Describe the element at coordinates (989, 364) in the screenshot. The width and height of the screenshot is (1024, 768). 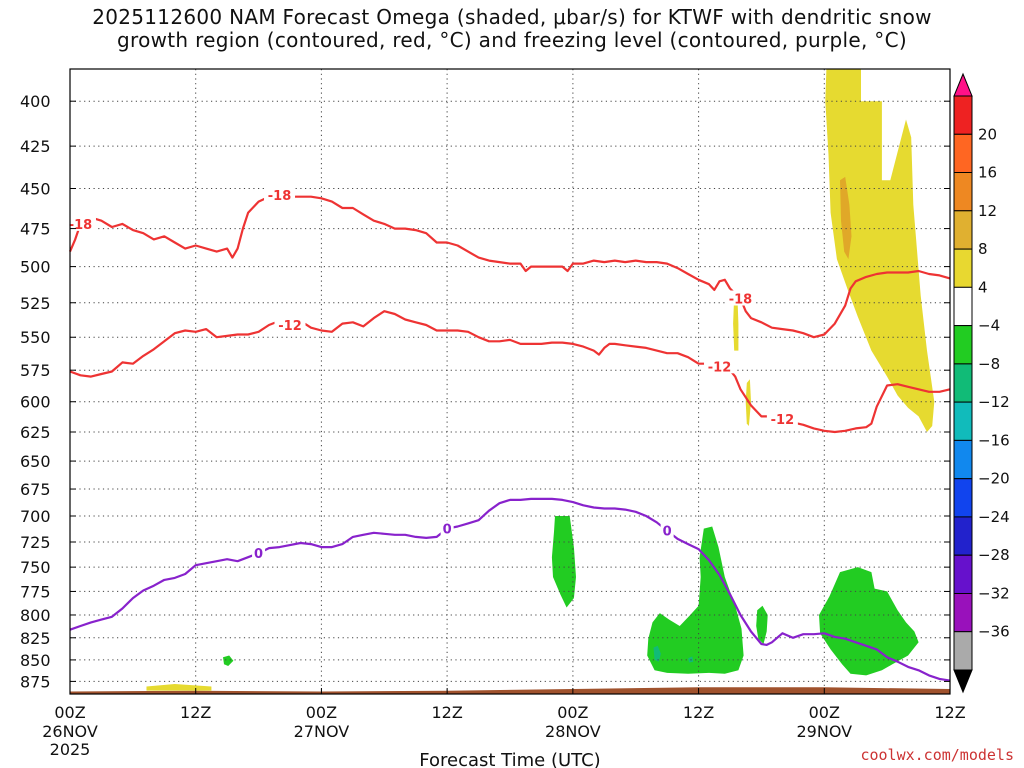
I see `colorbar-label-6: −8` at that location.